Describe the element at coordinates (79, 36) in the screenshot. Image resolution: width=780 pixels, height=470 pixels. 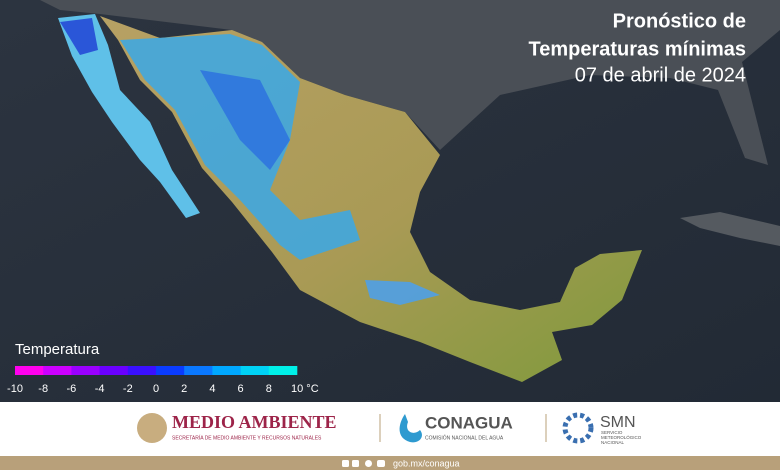
I see `cold-area-baja` at that location.